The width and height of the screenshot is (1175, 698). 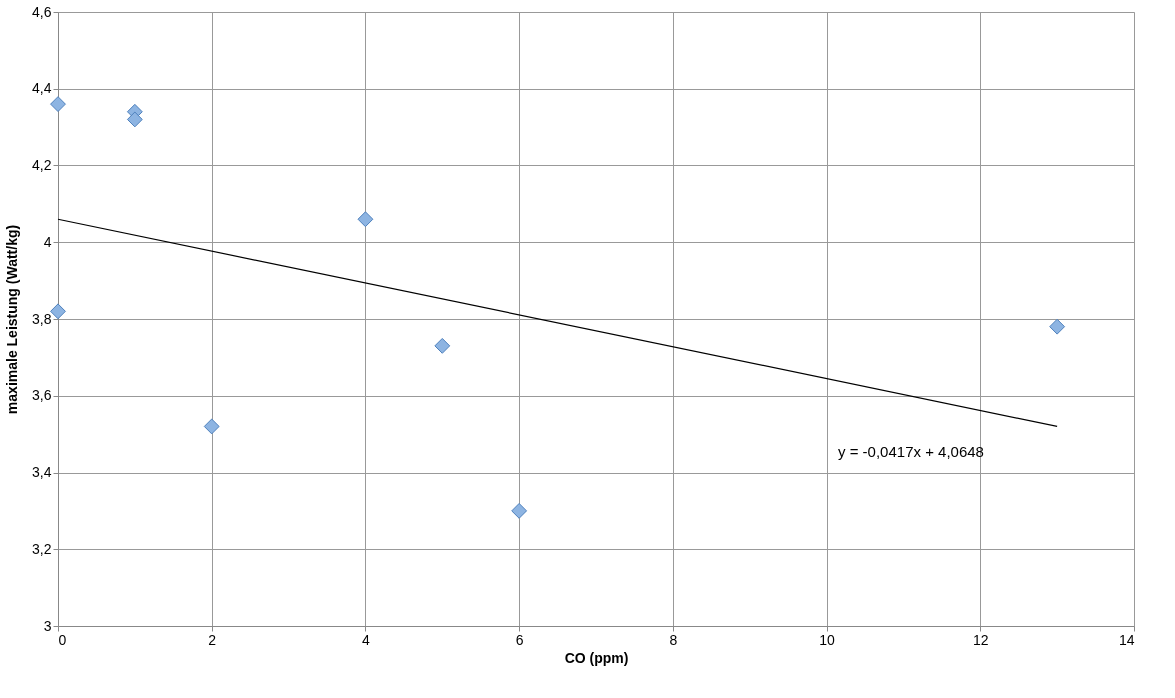 What do you see at coordinates (911, 451) in the screenshot?
I see `annotation: y = -0,0417x + 4,0648` at bounding box center [911, 451].